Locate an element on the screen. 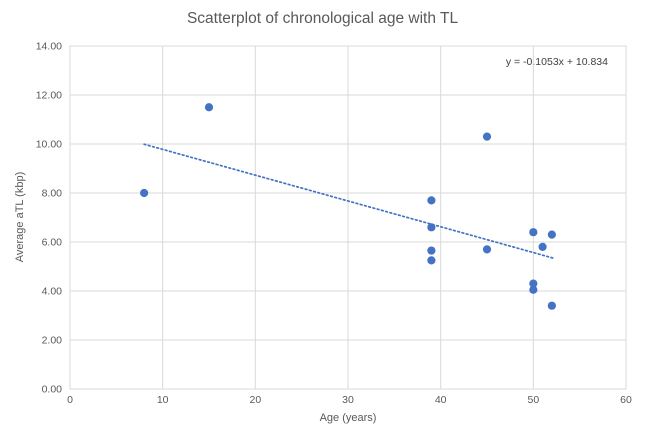 The image size is (645, 433). x-tick-label: 0 is located at coordinates (70, 400).